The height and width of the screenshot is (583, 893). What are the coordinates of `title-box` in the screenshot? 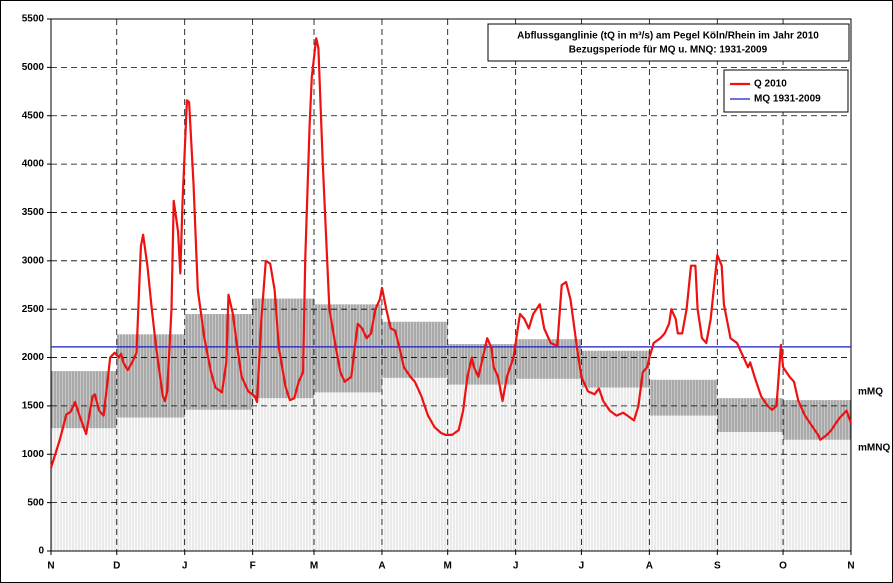 It's located at (668, 42).